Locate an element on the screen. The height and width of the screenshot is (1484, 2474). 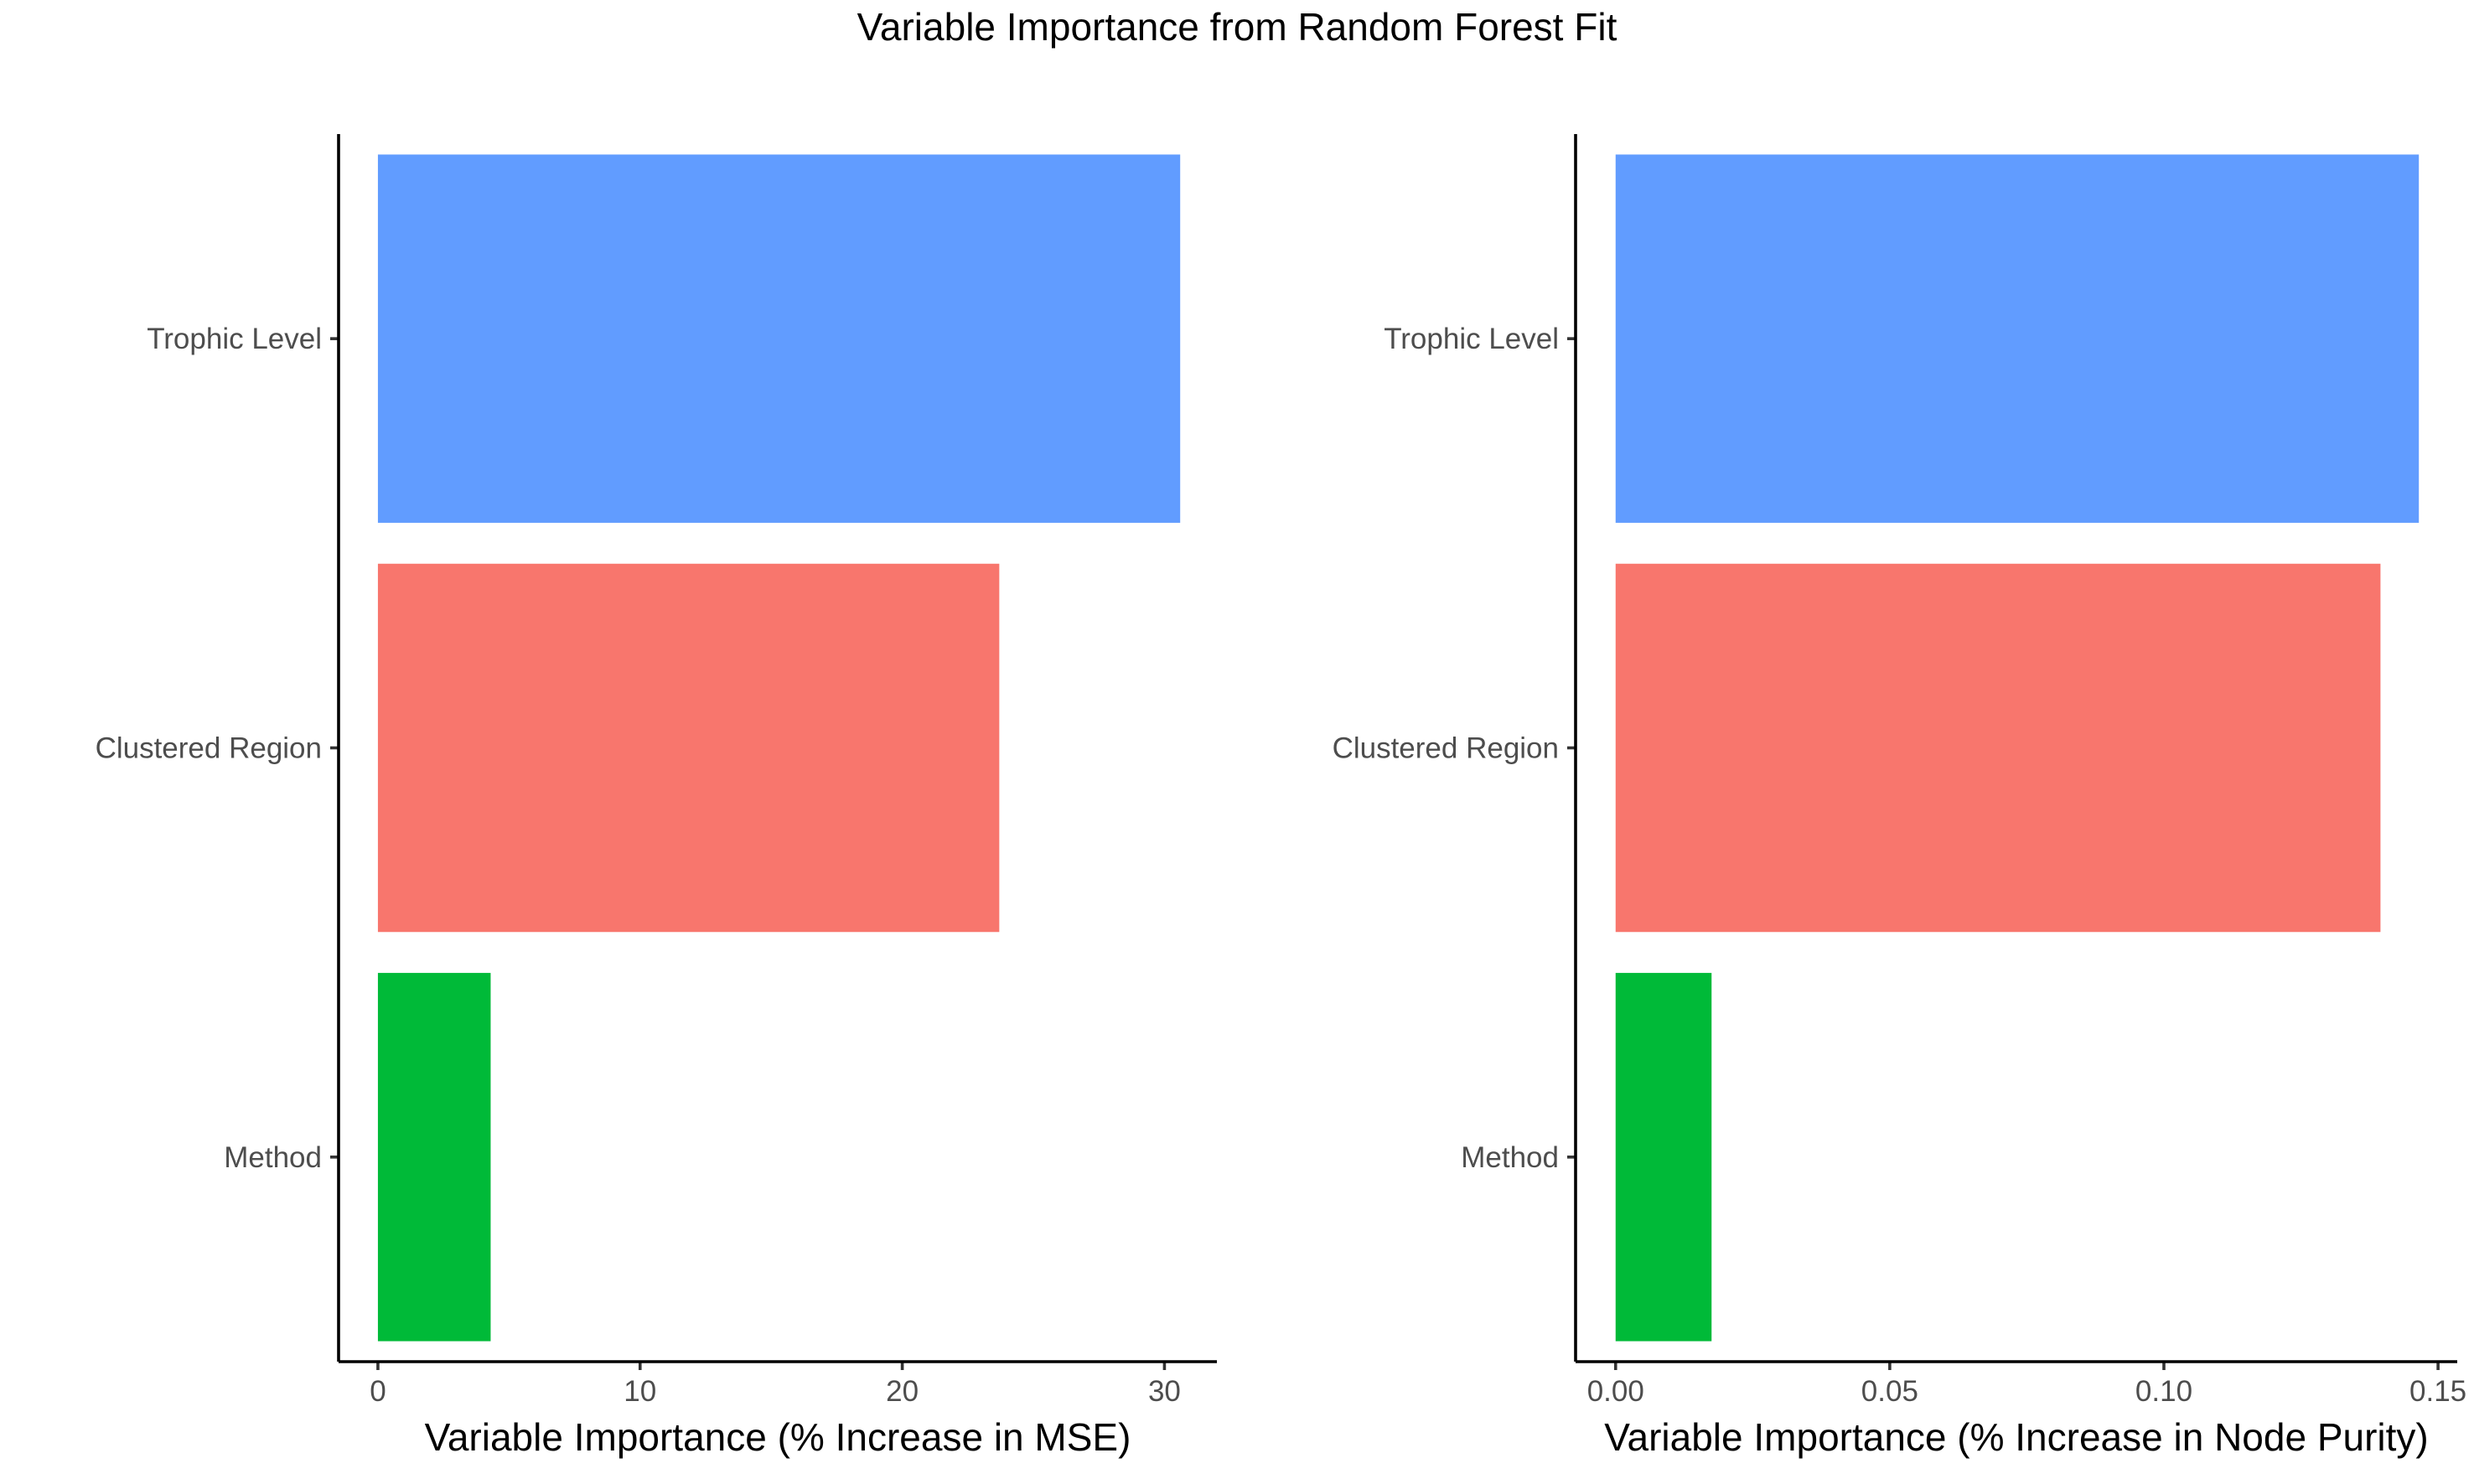
bar-trophic-level-mse is located at coordinates (779, 338).